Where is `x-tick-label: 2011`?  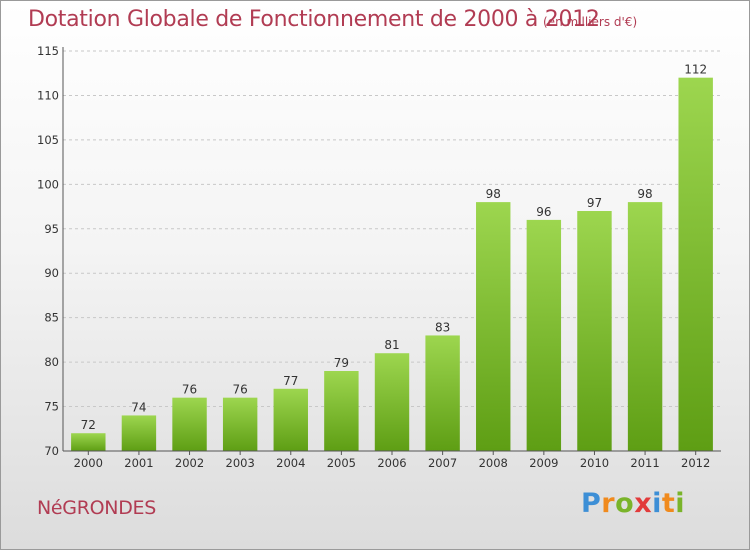
x-tick-label: 2011 is located at coordinates (644, 463).